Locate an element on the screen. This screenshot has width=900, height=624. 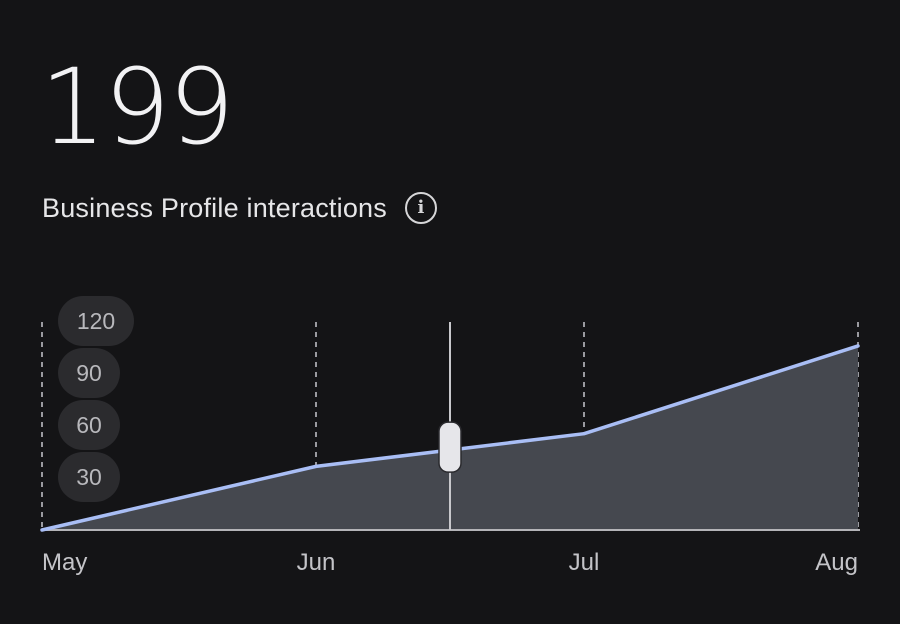
y-tick-label: 60 is located at coordinates (89, 425).